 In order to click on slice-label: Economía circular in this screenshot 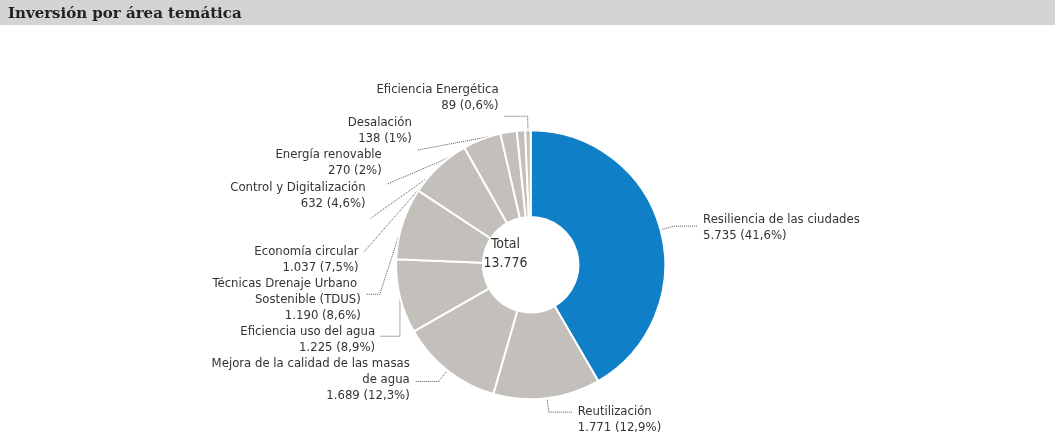, I will do `click(306, 250)`.